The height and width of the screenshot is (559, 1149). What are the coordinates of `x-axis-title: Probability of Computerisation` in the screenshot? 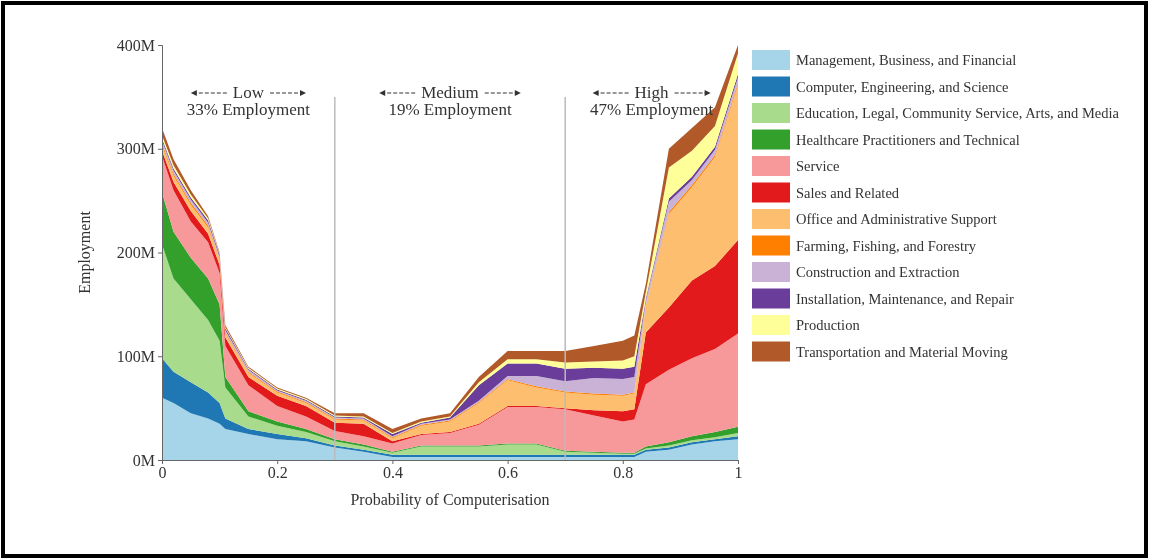 It's located at (450, 500).